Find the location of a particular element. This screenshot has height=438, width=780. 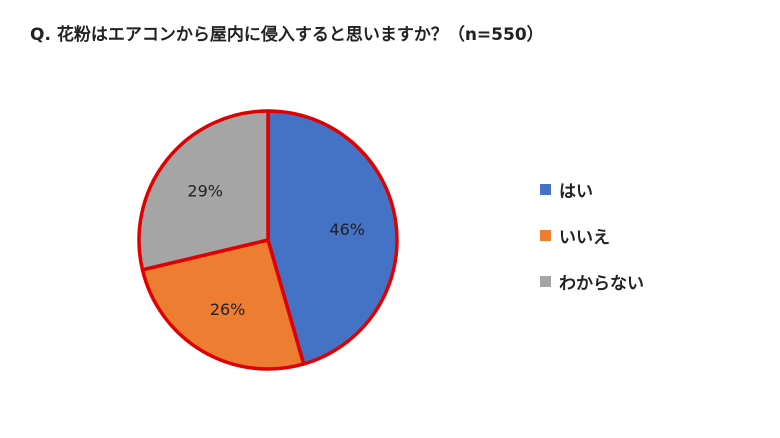

pie-slice-yes is located at coordinates (332, 237).